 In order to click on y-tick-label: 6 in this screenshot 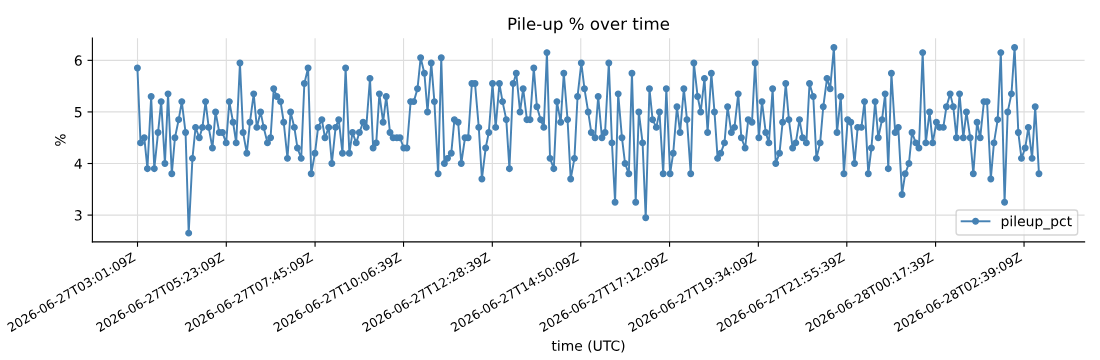, I will do `click(78, 60)`.